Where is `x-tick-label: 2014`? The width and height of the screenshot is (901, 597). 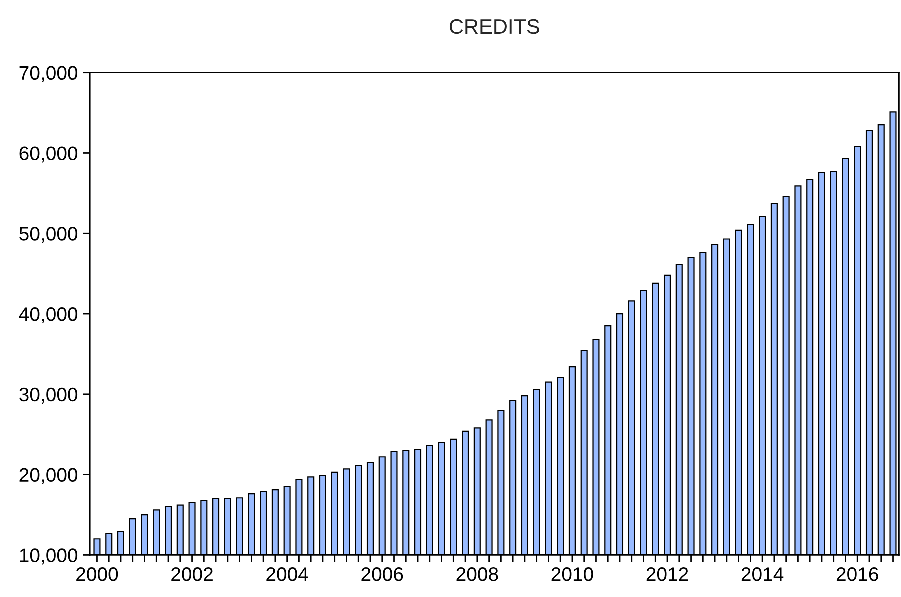 x-tick-label: 2014 is located at coordinates (763, 575).